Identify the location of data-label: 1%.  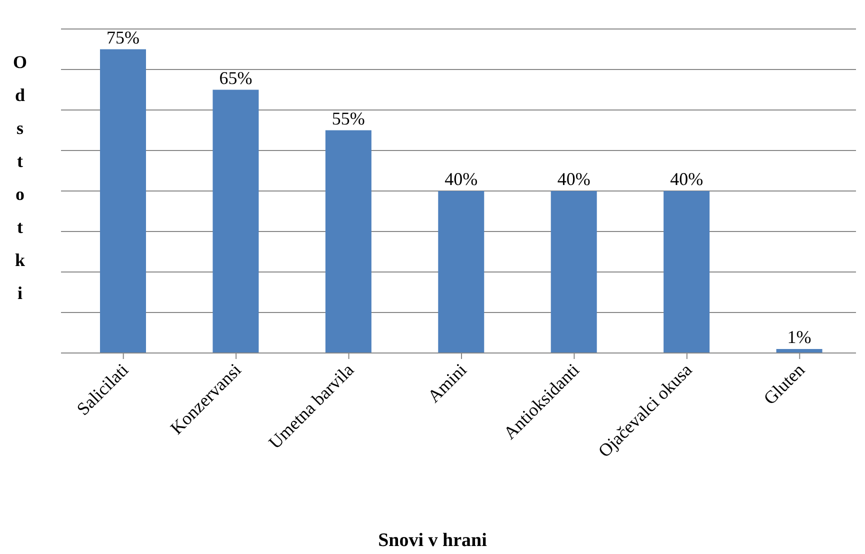
(799, 336).